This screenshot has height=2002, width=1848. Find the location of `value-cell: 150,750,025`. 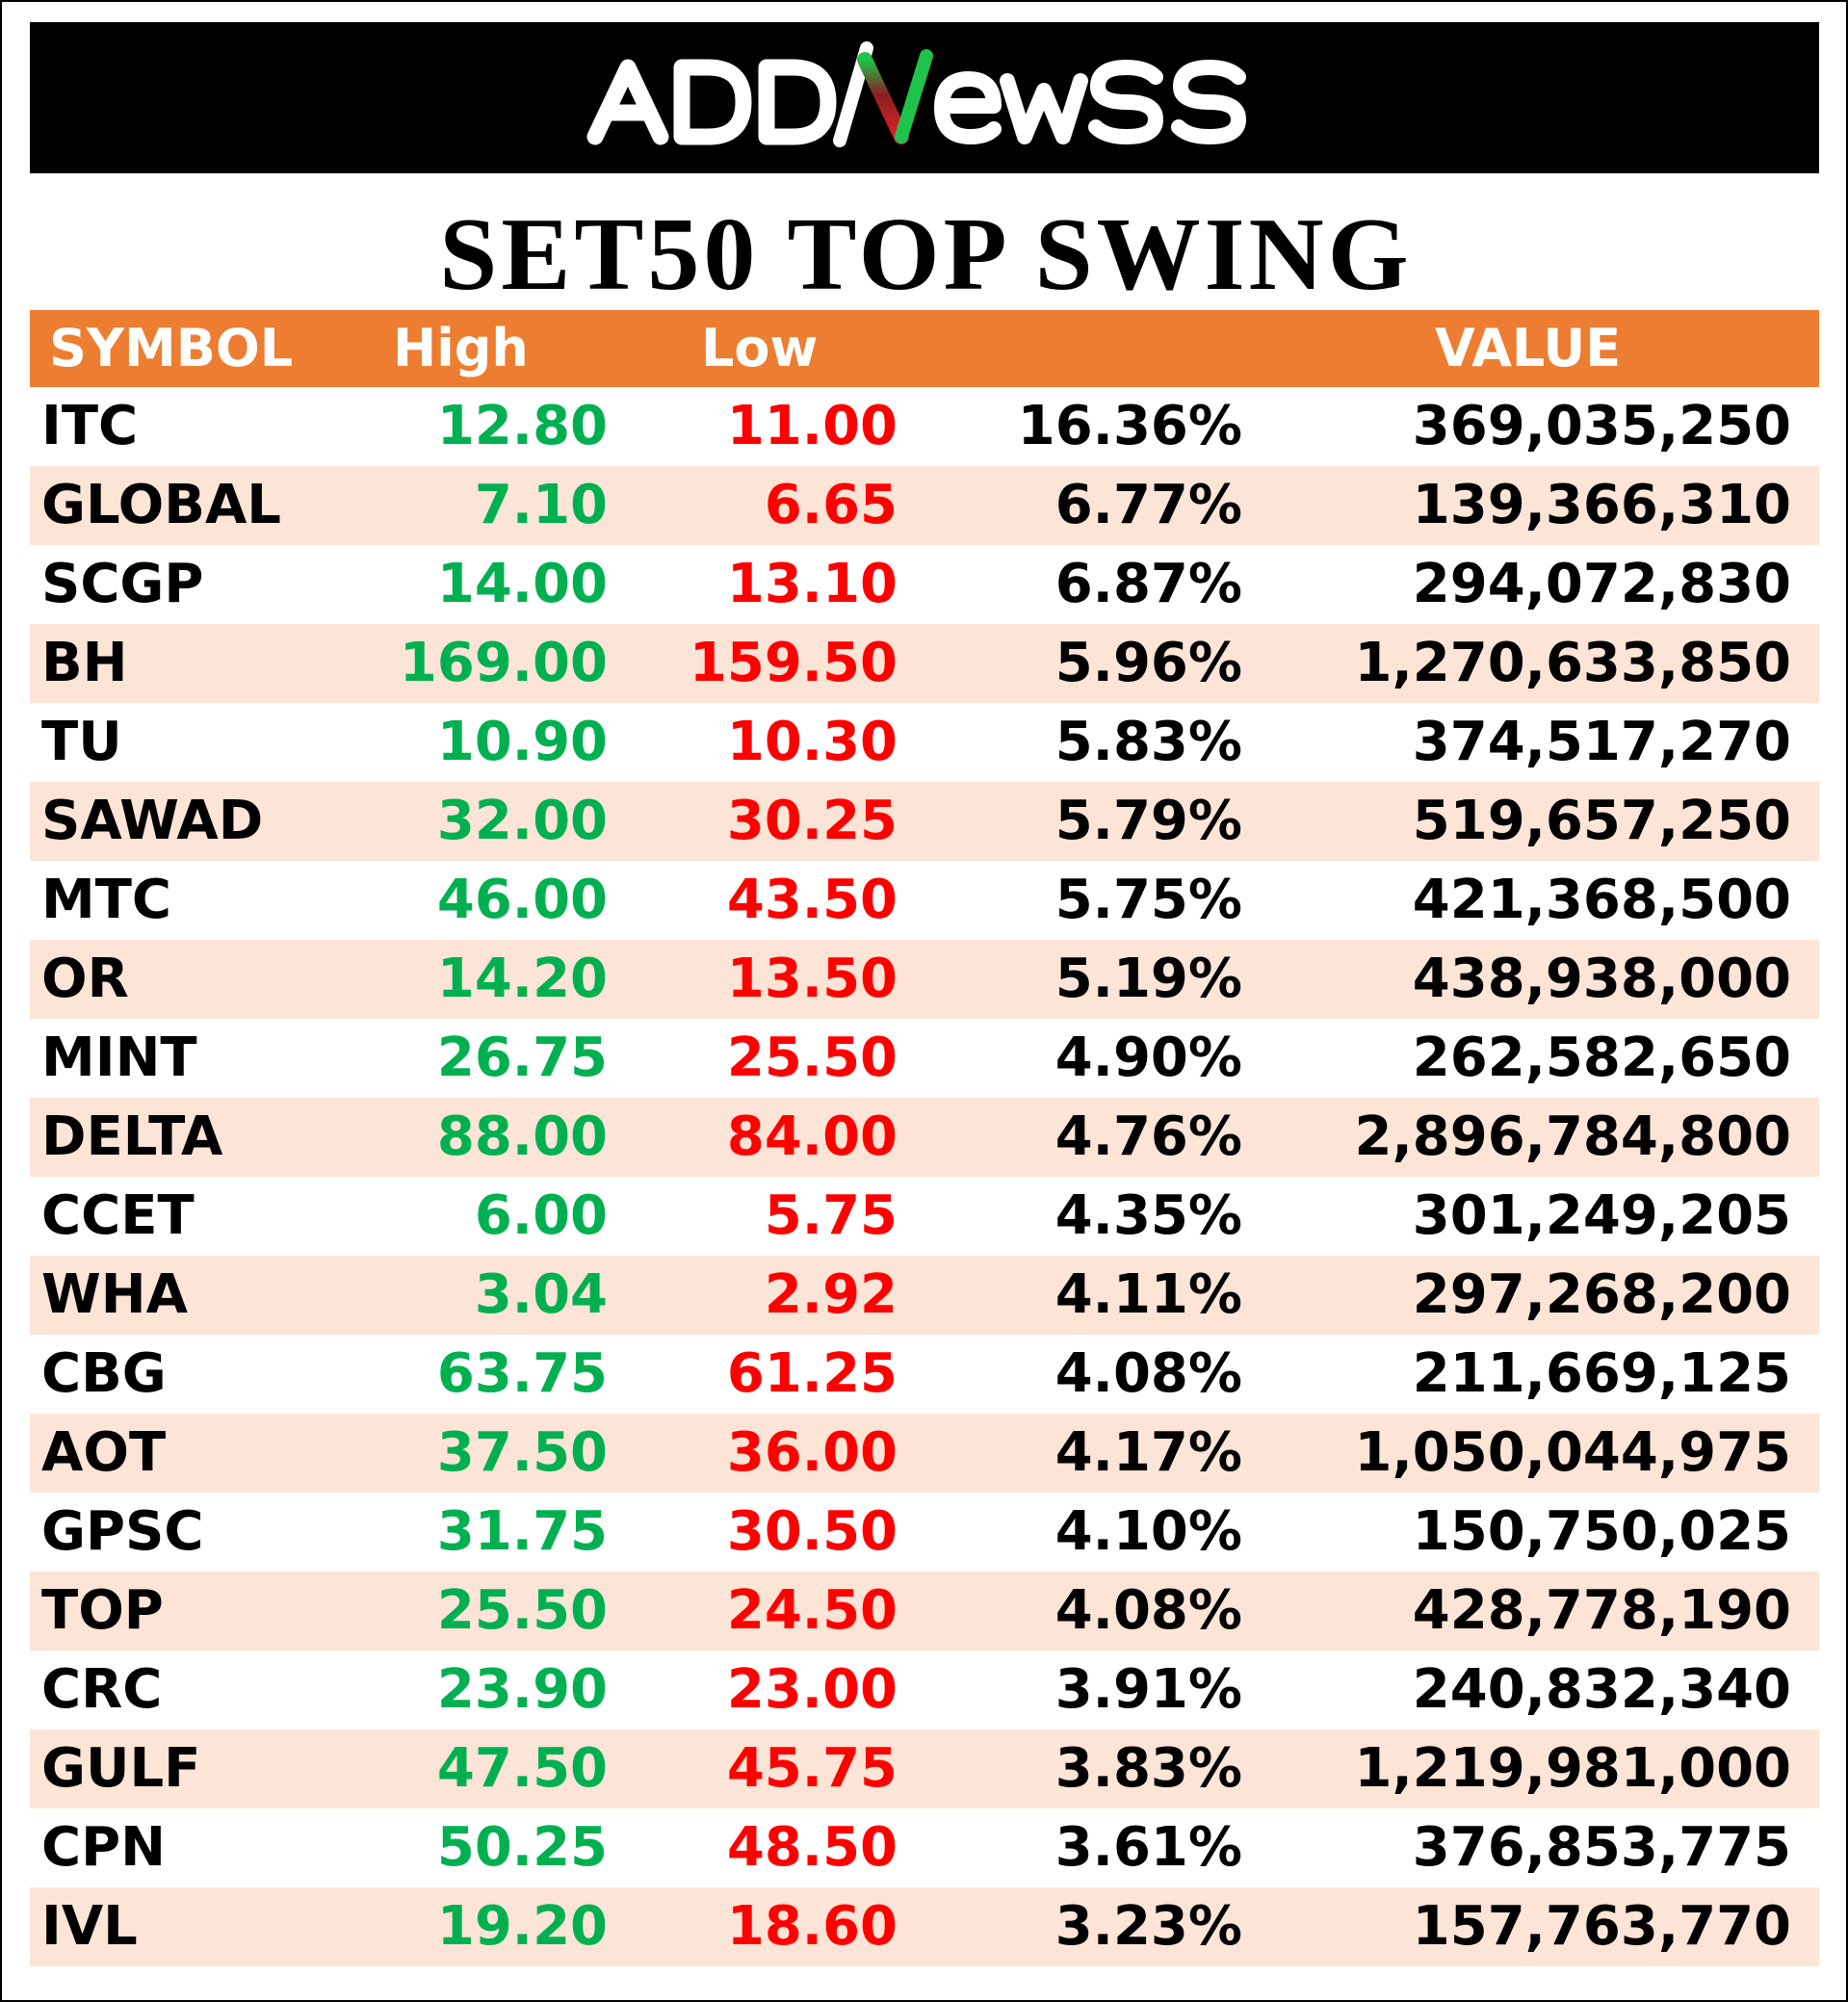

value-cell: 150,750,025 is located at coordinates (1601, 1531).